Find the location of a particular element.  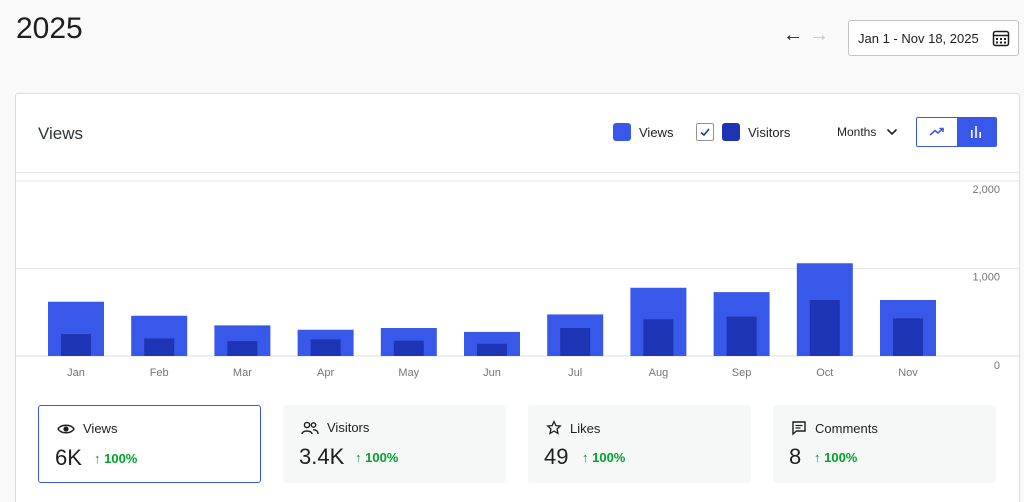

bar-chart-button is located at coordinates (976, 132).